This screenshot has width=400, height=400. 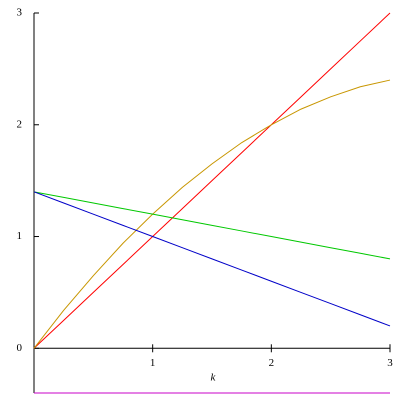 I want to click on x-tick-label: 1, so click(x=153, y=363).